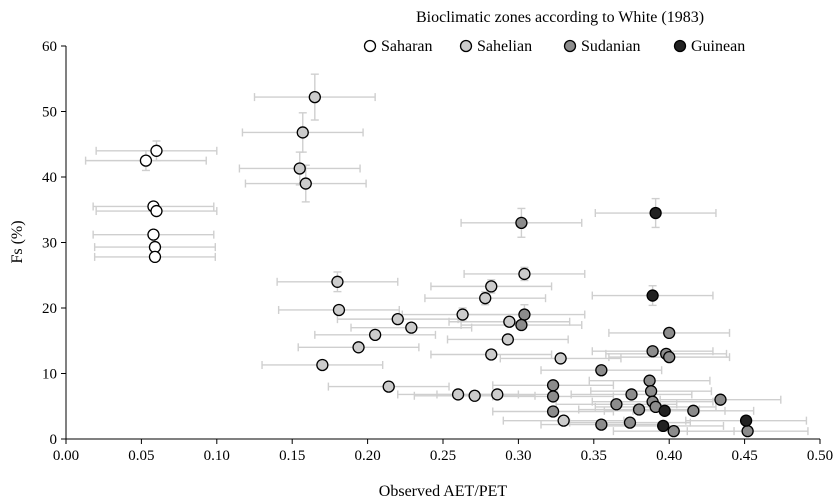 This screenshot has height=499, width=836. I want to click on x-axis-label: Observed AET/PET, so click(443, 491).